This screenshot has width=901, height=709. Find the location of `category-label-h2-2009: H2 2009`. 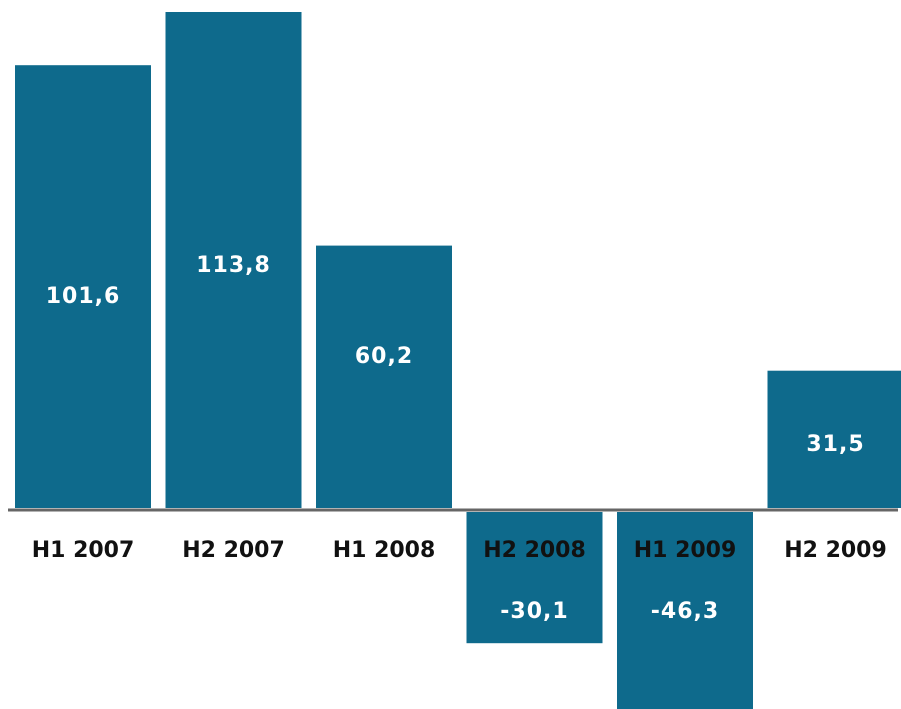

category-label-h2-2009: H2 2009 is located at coordinates (835, 550).